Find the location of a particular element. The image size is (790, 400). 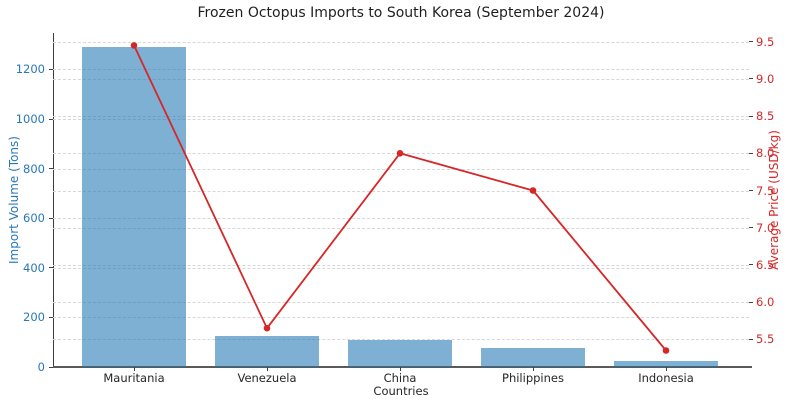

x-tick-venezuela is located at coordinates (267, 369).